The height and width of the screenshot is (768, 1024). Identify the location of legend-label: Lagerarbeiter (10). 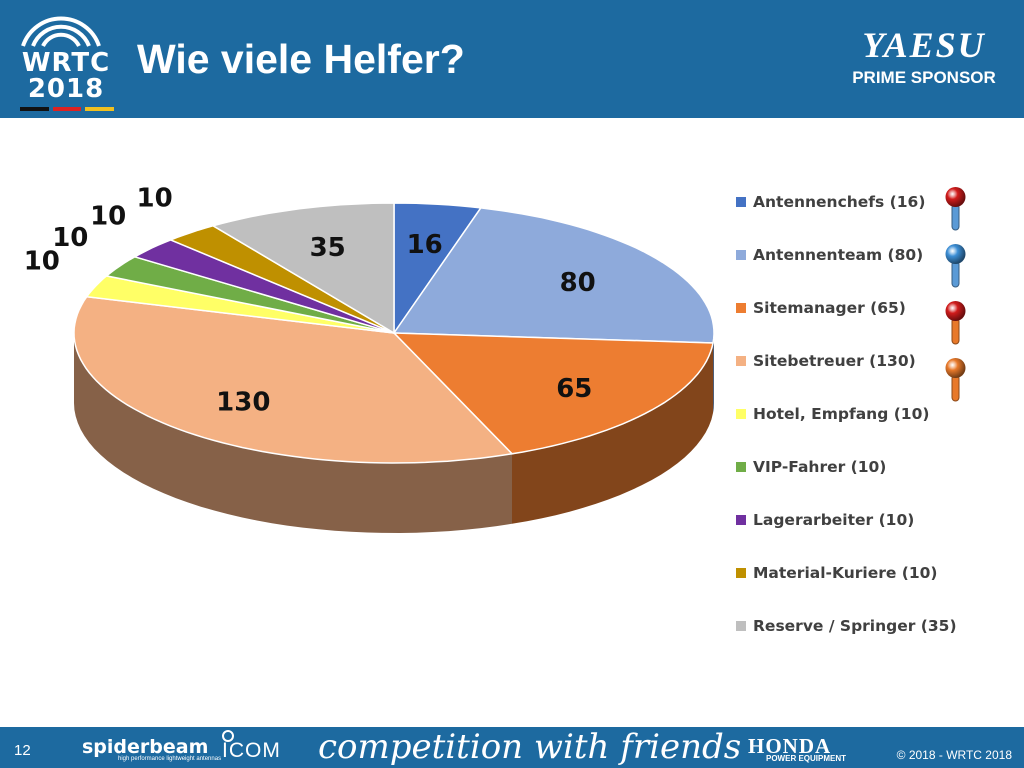
(834, 520).